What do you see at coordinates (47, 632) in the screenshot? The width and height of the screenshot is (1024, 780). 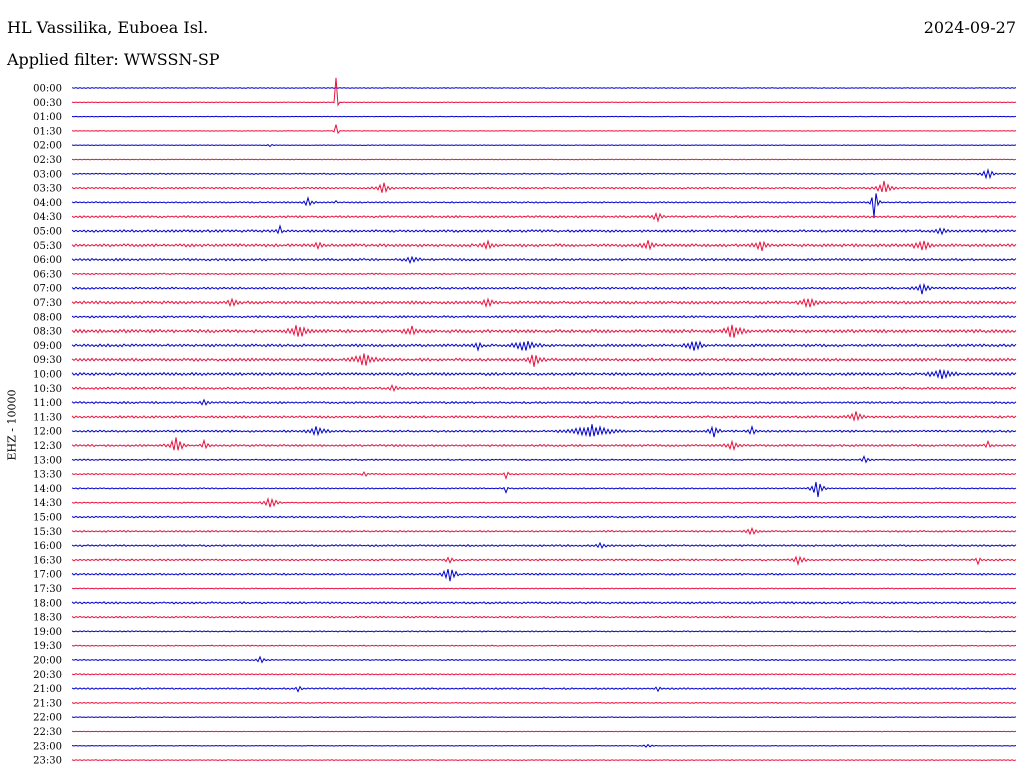 I see `row-time-label: 19:00` at bounding box center [47, 632].